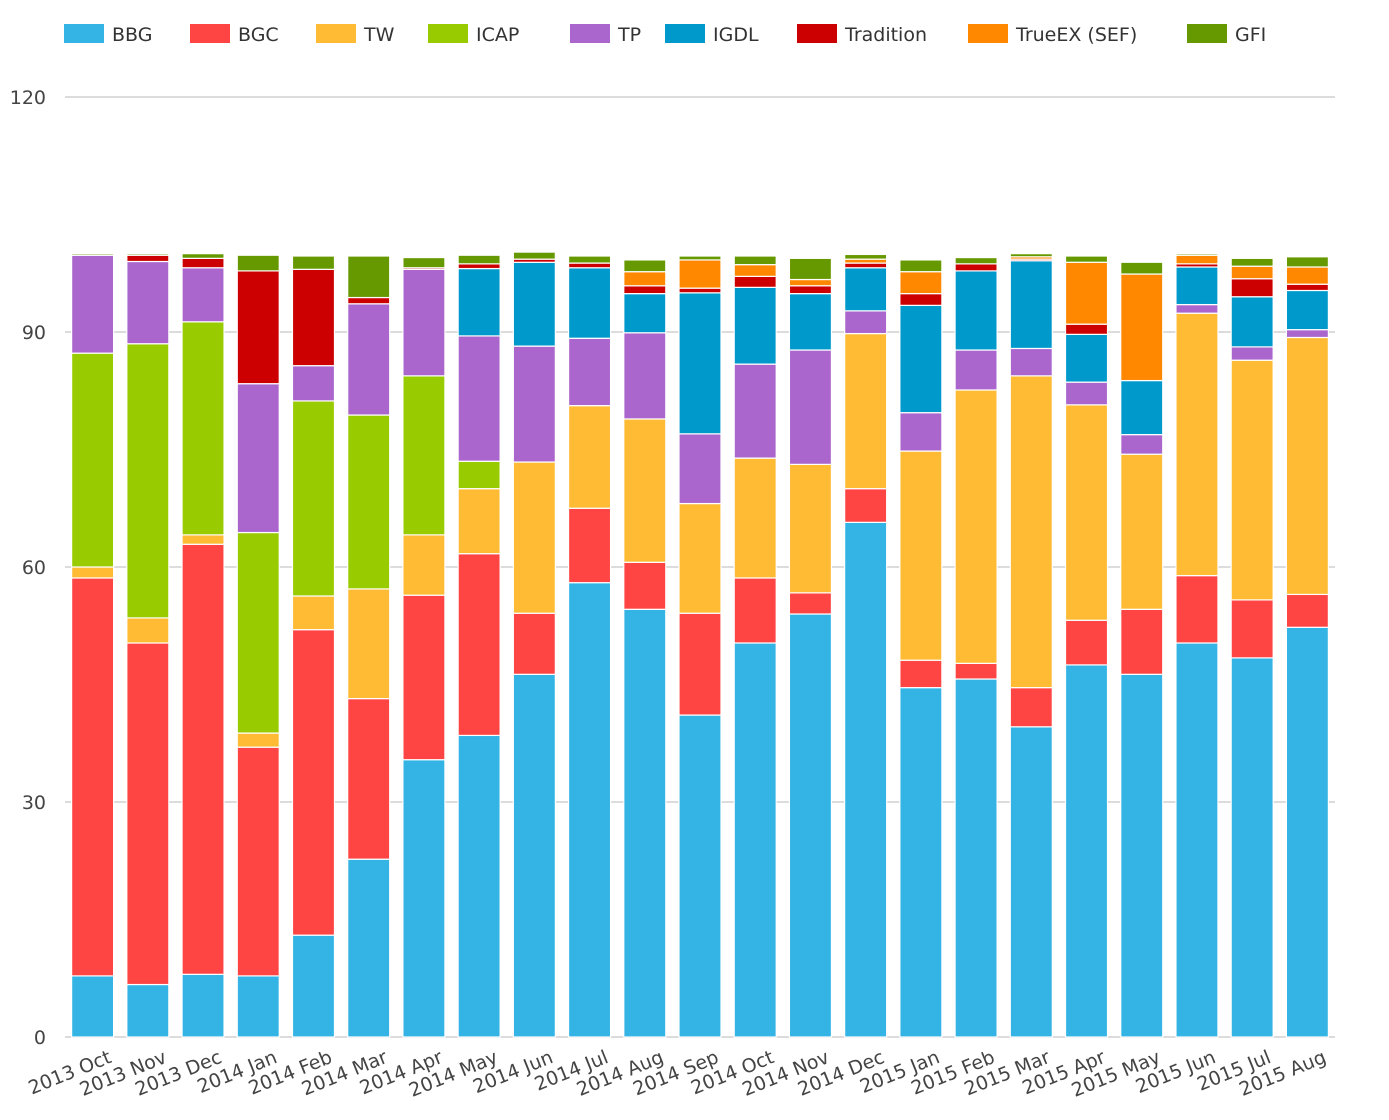 The image size is (1389, 1120). I want to click on legend-item-icap: ICAP, so click(473, 35).